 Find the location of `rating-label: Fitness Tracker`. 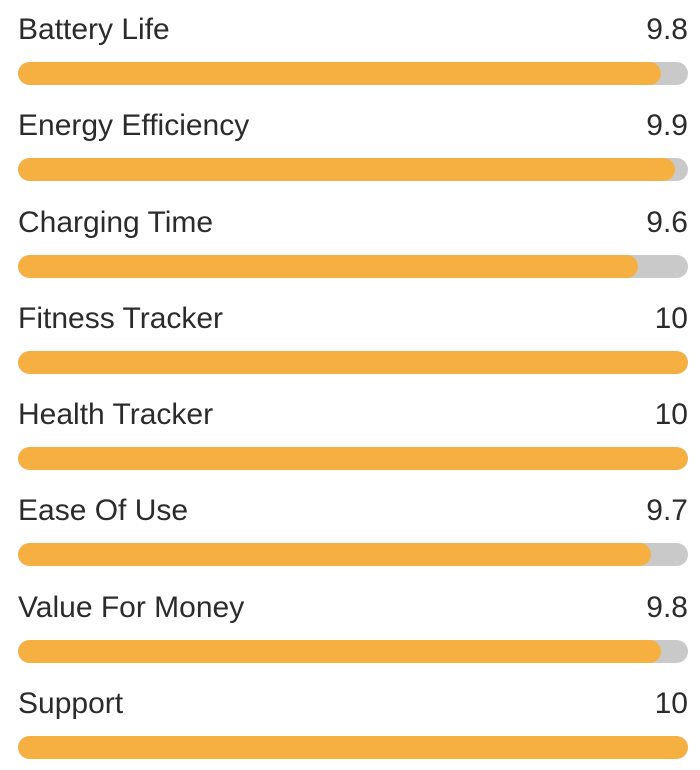

rating-label: Fitness Tracker is located at coordinates (121, 318).